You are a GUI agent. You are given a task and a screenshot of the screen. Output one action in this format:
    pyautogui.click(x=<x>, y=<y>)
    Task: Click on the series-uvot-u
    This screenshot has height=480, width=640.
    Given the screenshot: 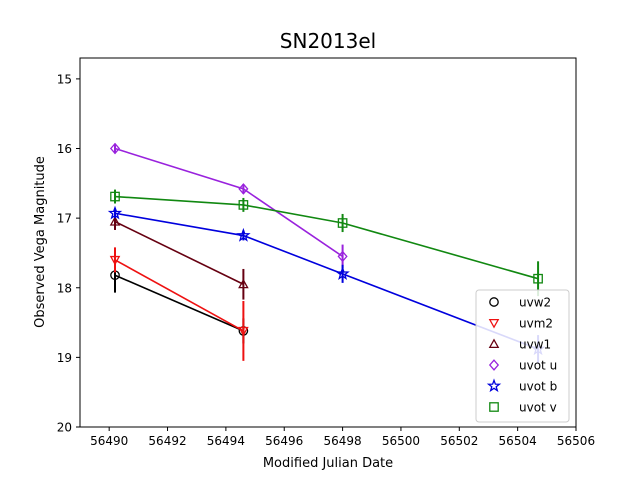 What is the action you would take?
    pyautogui.click(x=228, y=205)
    